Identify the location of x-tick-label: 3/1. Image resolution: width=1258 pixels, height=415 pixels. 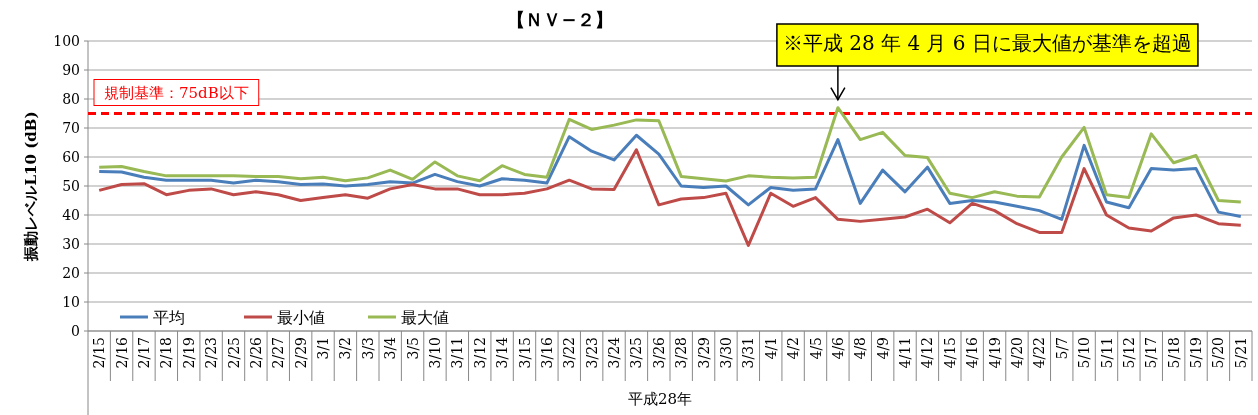
(323, 348).